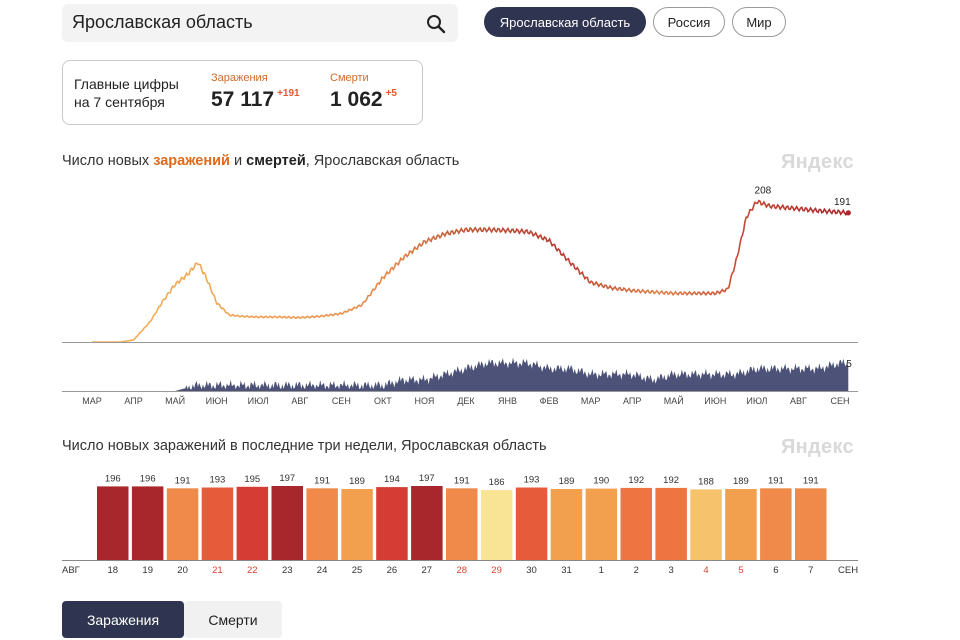  Describe the element at coordinates (462, 480) in the screenshot. I see `bar-value-28: 191` at that location.